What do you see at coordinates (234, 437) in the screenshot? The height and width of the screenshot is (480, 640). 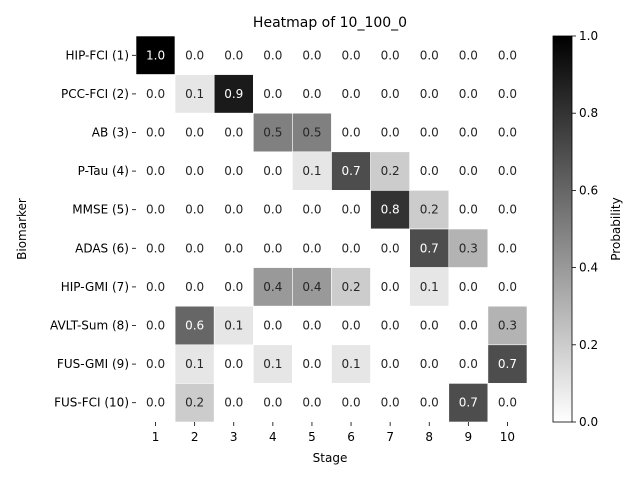 I see `x-tick-label: 3` at bounding box center [234, 437].